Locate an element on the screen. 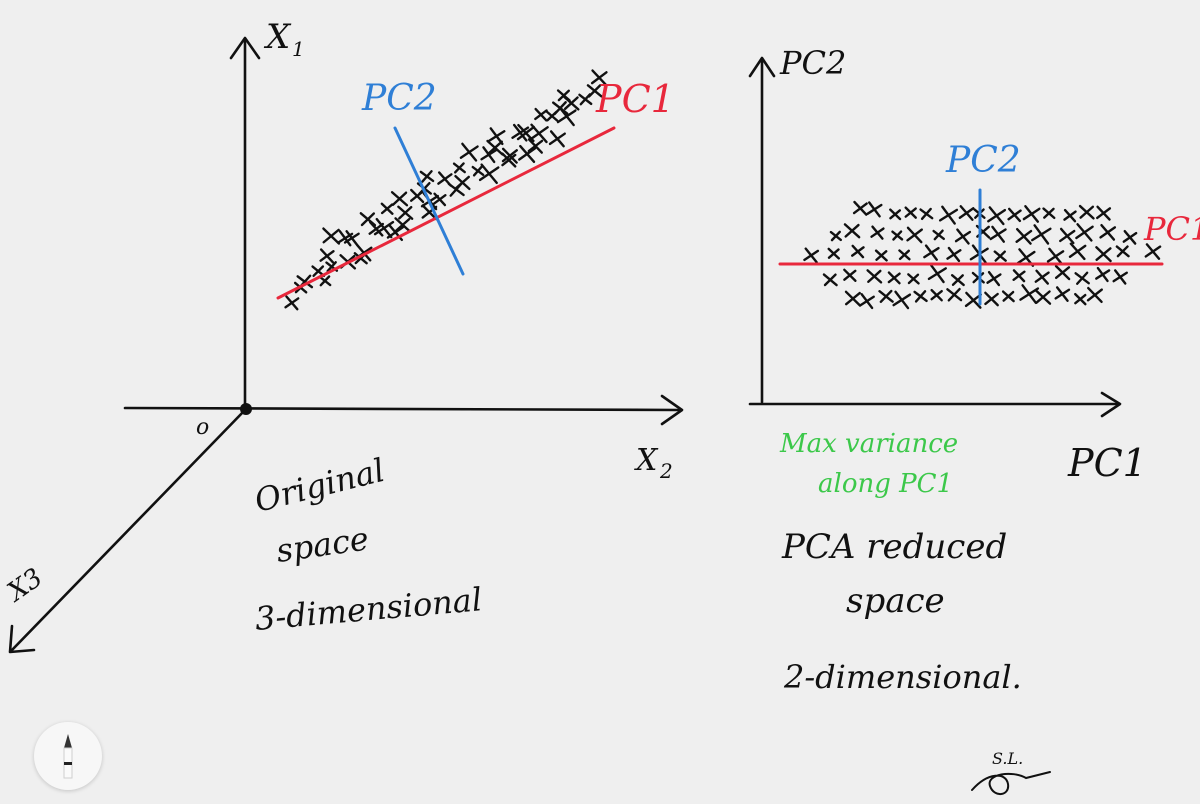  signature: S.L. is located at coordinates (1011, 772).